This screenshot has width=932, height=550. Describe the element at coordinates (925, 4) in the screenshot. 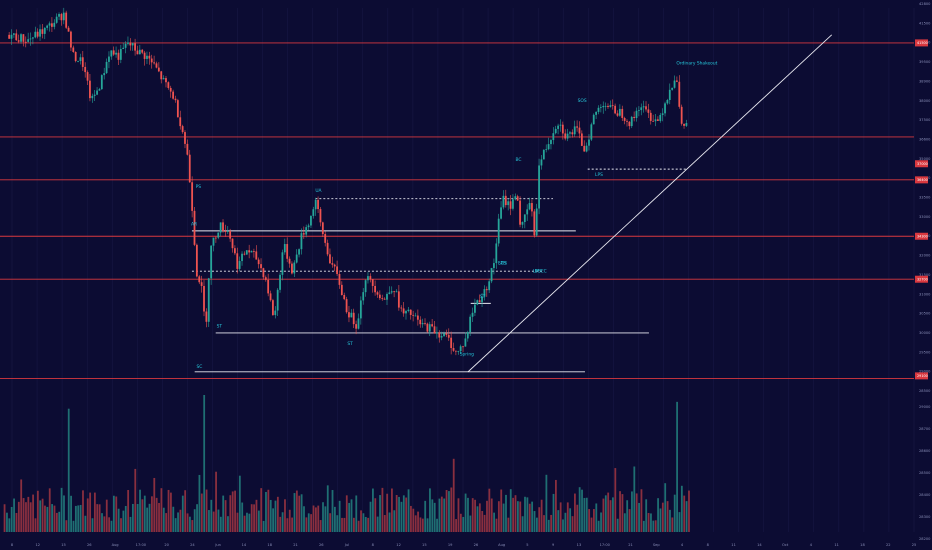

I see `price-tick-label: 42800` at that location.